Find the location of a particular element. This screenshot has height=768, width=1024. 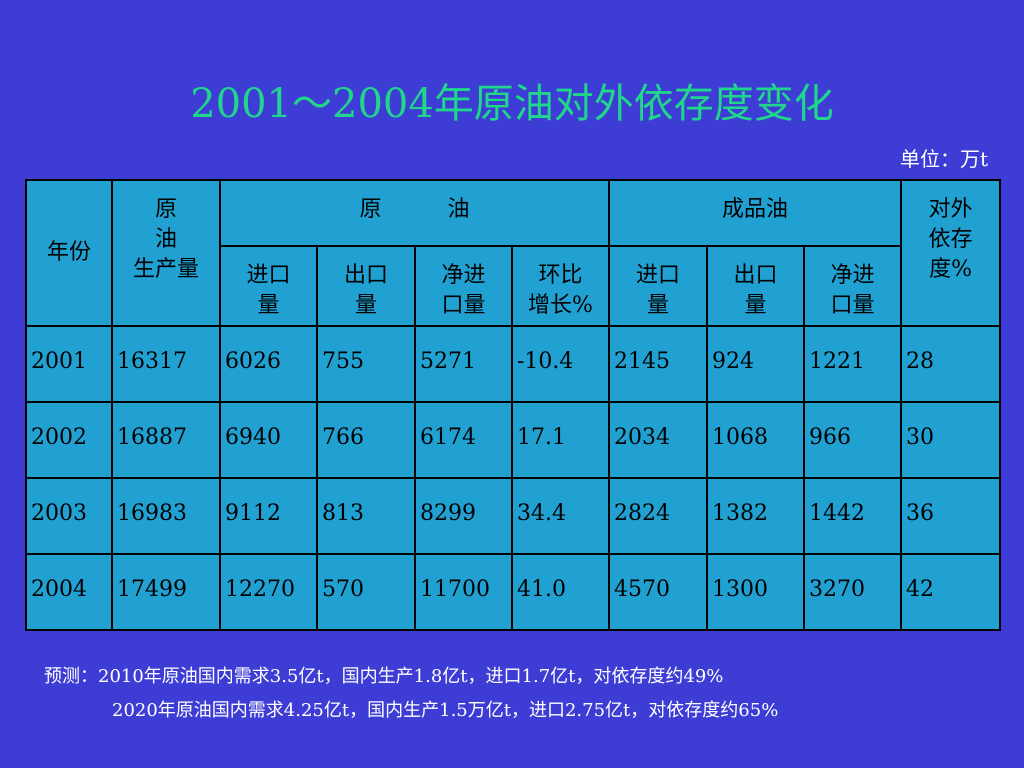

cell-crude-growth: 41.0 is located at coordinates (560, 592).